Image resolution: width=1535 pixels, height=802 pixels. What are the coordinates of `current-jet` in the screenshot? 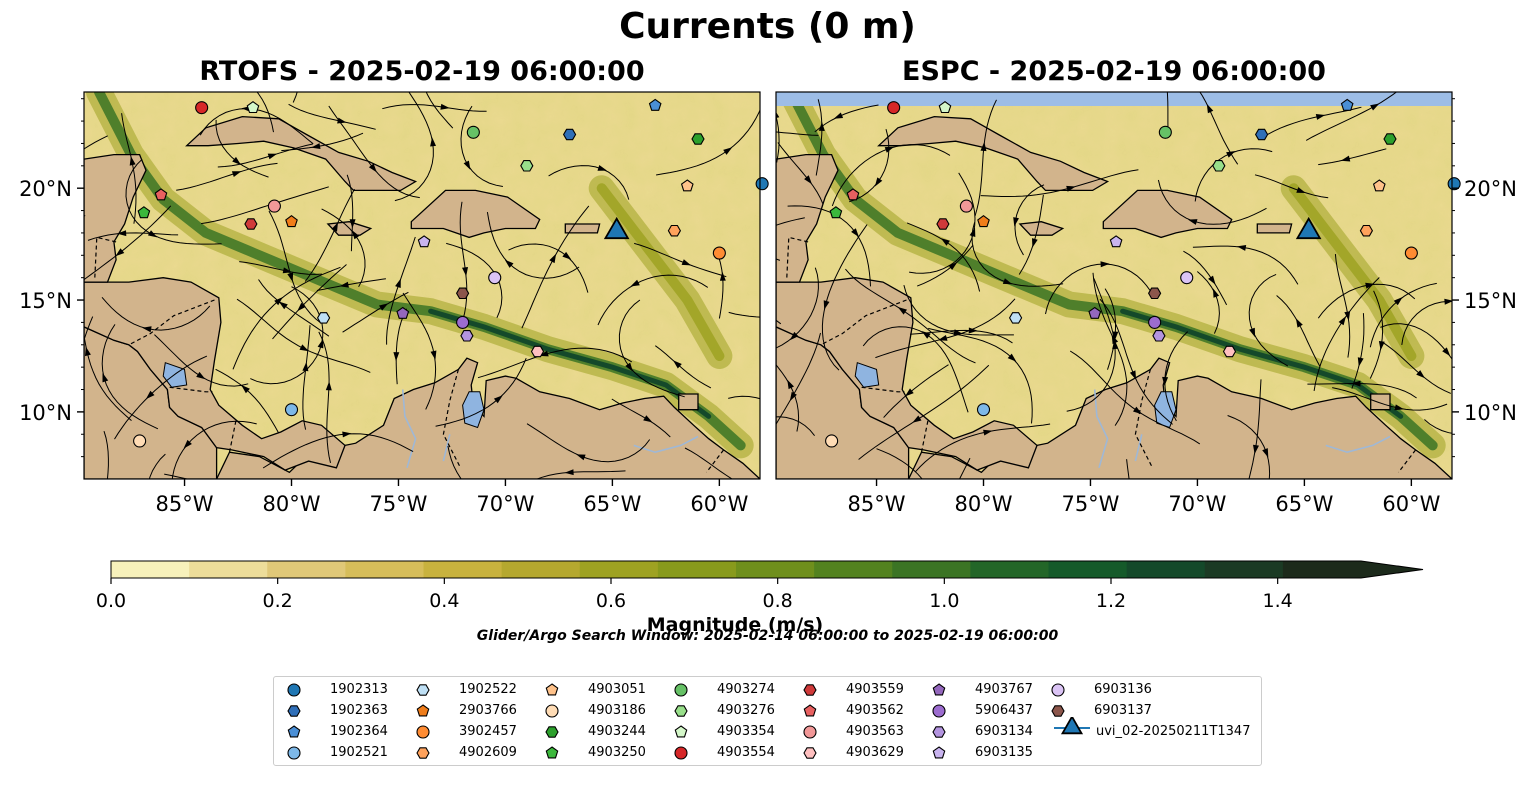 It's located at (570, 363).